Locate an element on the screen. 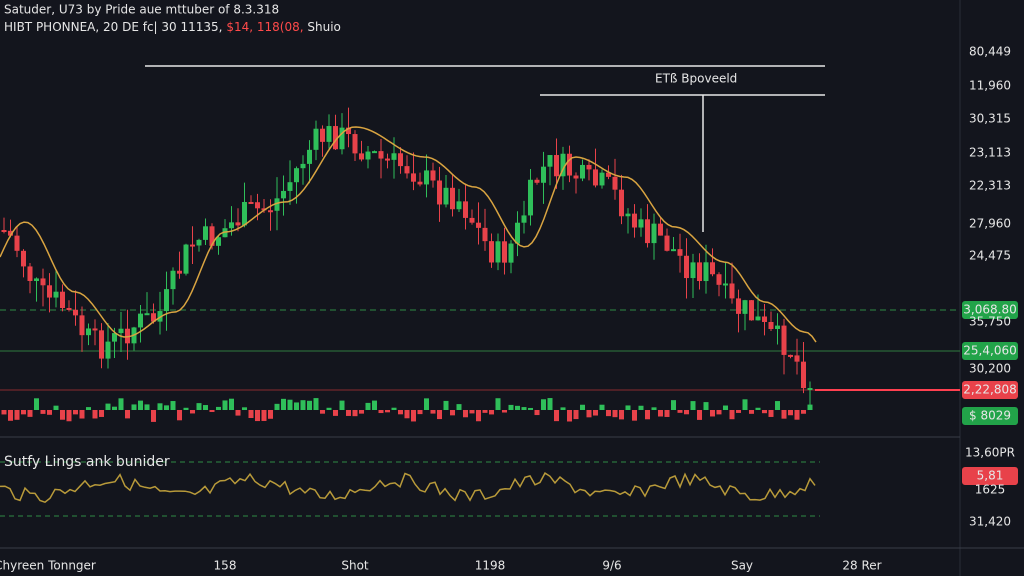 The image size is (1024, 576). time-label: Shot is located at coordinates (355, 566).